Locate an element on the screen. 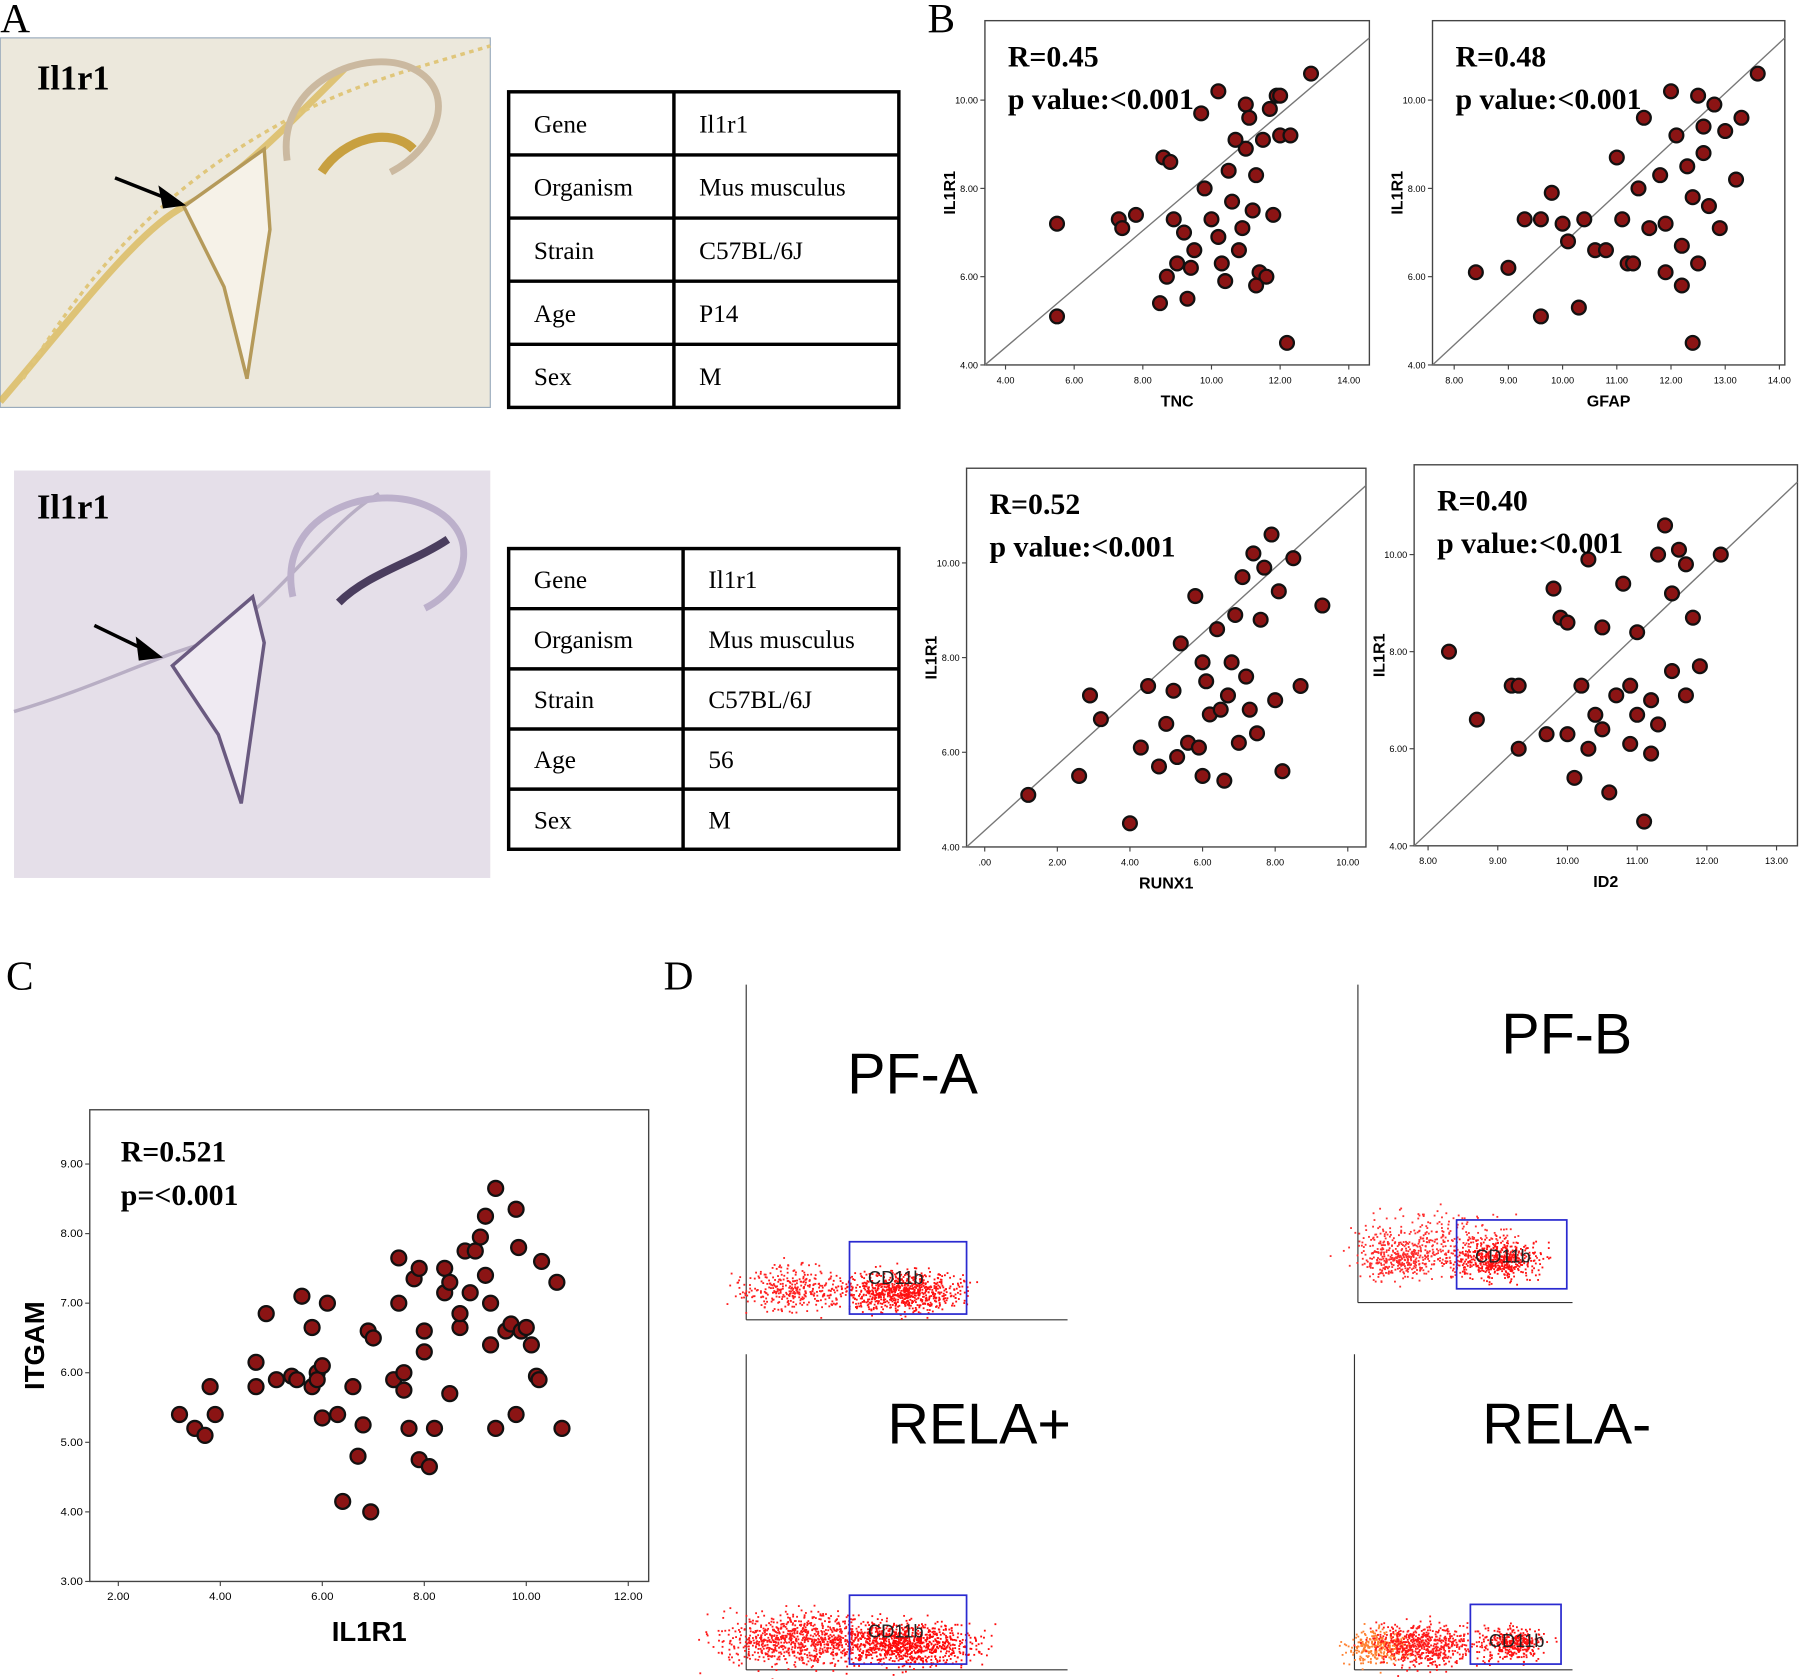  table-cell: Il1r1 is located at coordinates (732, 580).